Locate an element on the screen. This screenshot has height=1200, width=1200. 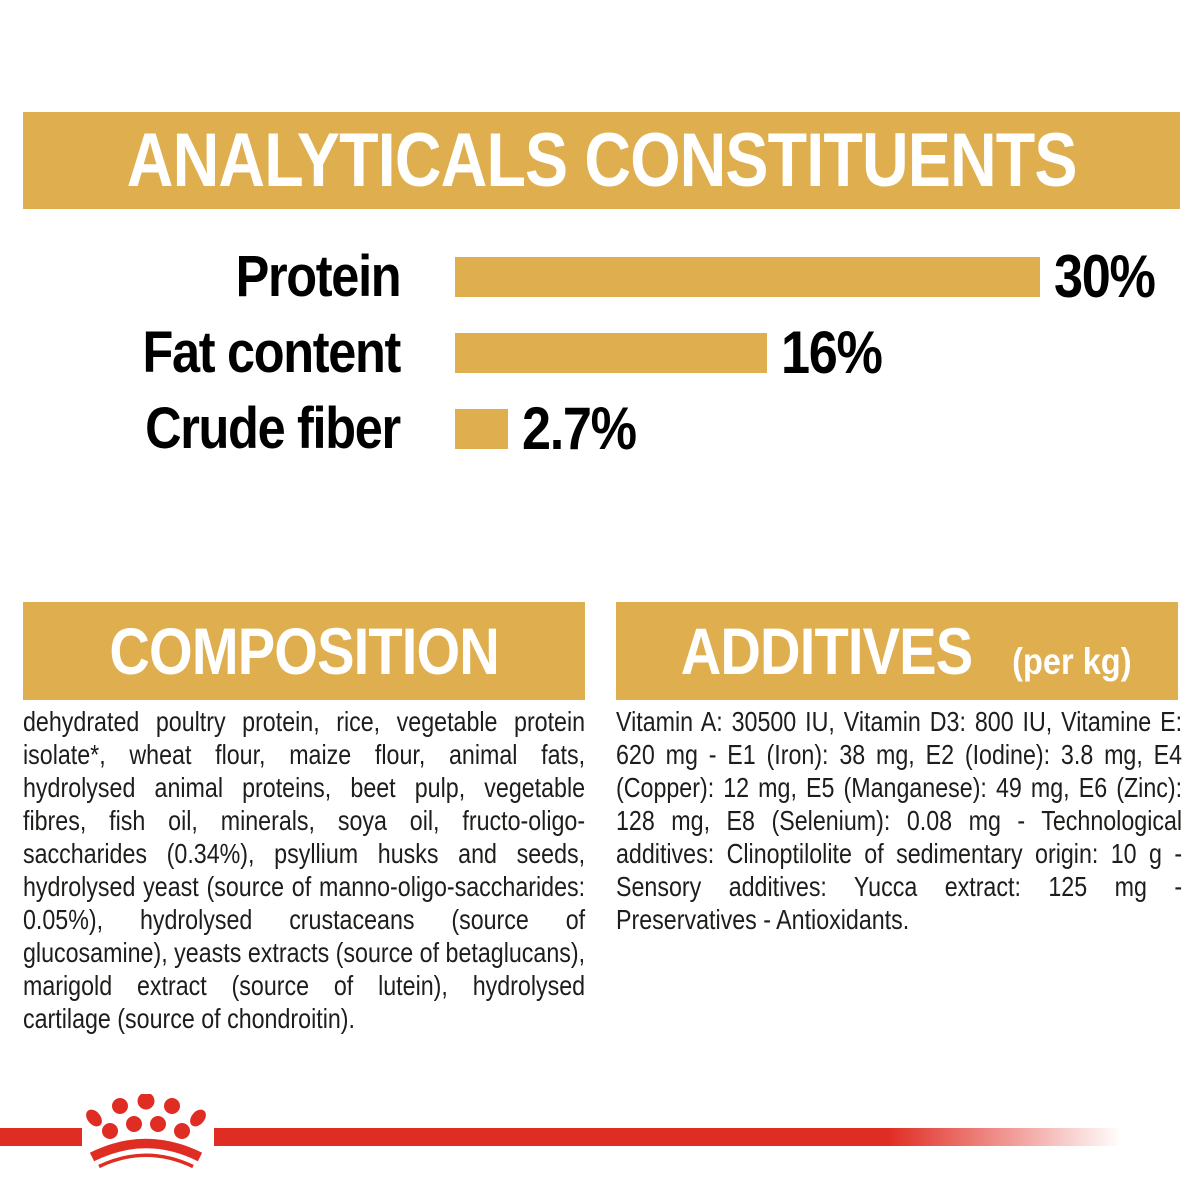
chart-category-label: Protein is located at coordinates (318, 276).